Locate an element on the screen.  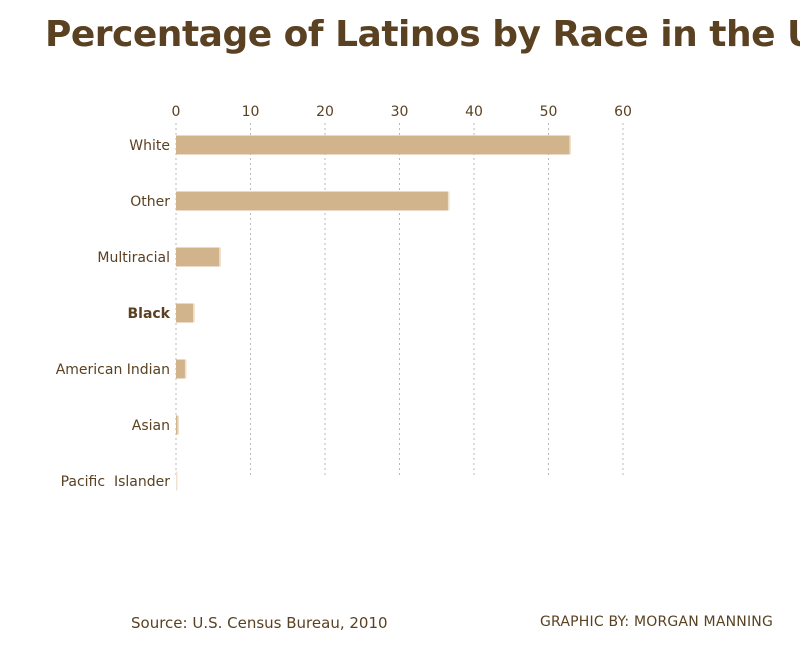
x-tick-label-10: 10 is located at coordinates (251, 112).